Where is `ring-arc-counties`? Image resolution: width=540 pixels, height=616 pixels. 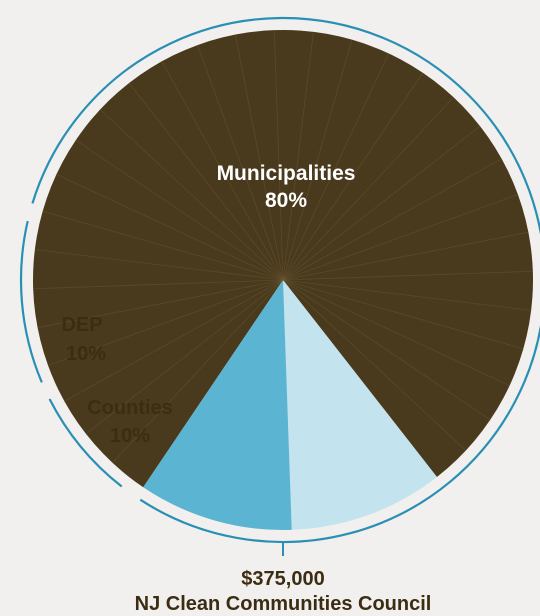 ring-arc-counties is located at coordinates (85, 443).